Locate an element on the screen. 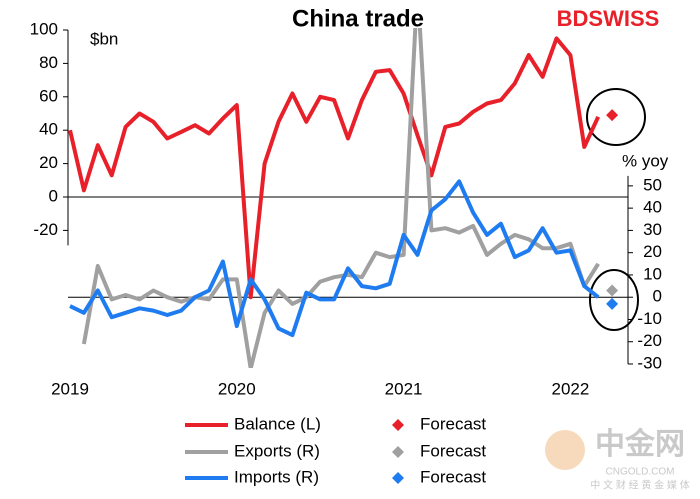 The width and height of the screenshot is (700, 499). y-tick-label: 60 is located at coordinates (48, 95).